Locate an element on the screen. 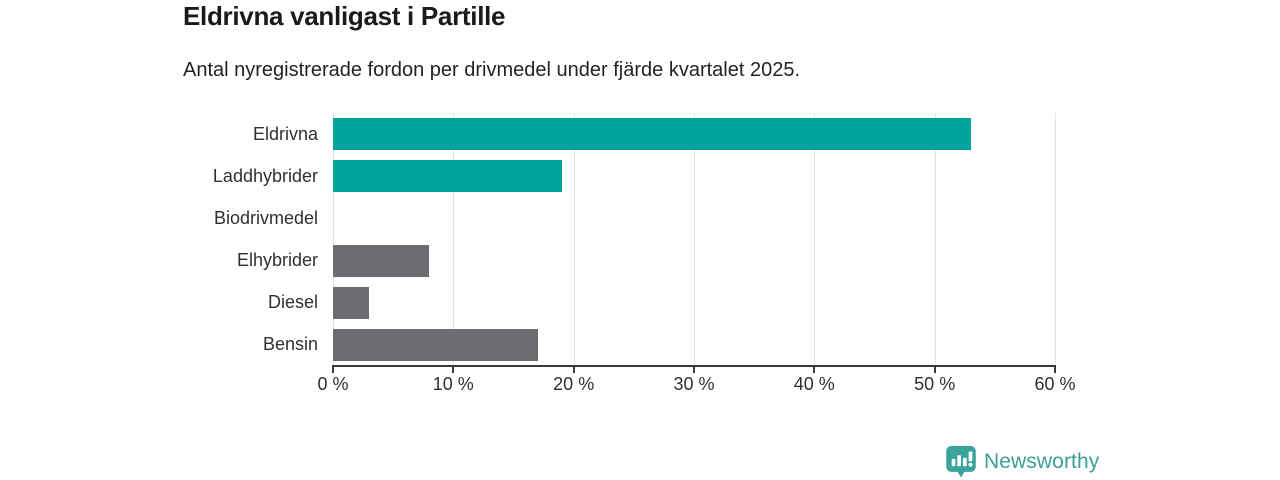  category-label-elhybrider: Elhybrider is located at coordinates (277, 260).